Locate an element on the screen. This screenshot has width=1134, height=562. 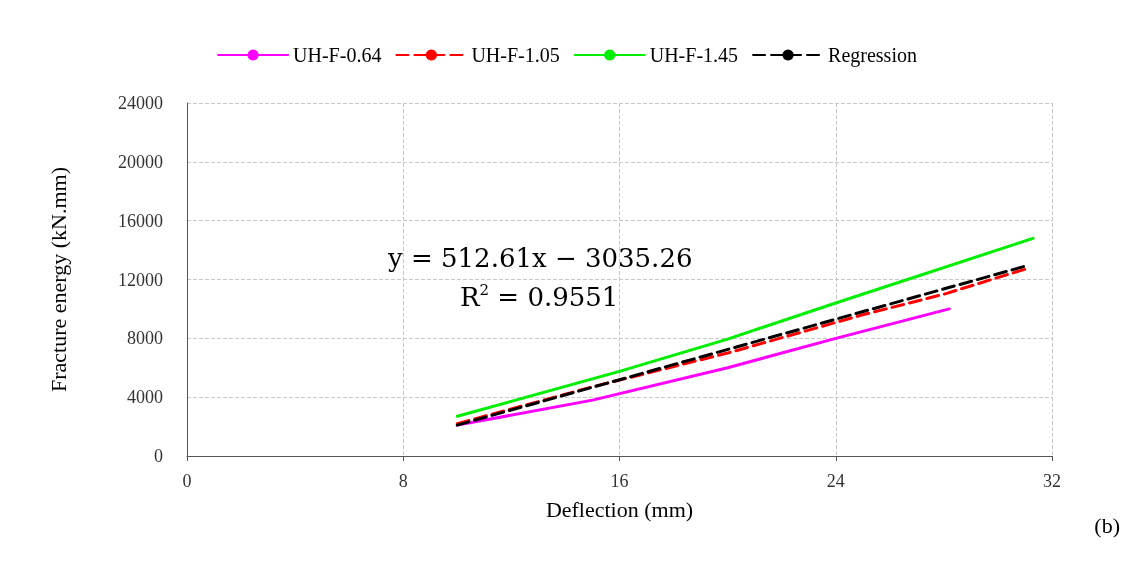
legend-label: UH-F-1.05 is located at coordinates (515, 55).